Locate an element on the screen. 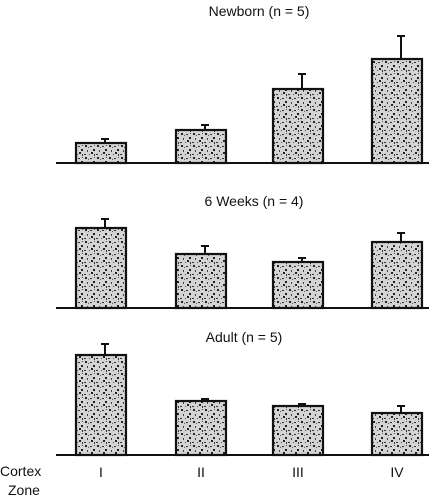 The image size is (429, 500). panel-title: Adult (n = 5) is located at coordinates (244, 337).